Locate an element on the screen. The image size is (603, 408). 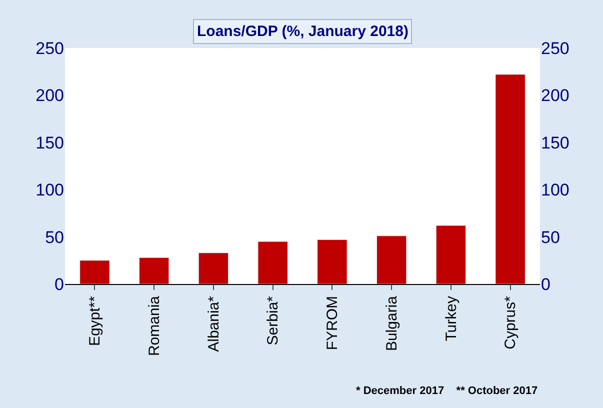
x-tick-label: Egypt** is located at coordinates (95, 321).